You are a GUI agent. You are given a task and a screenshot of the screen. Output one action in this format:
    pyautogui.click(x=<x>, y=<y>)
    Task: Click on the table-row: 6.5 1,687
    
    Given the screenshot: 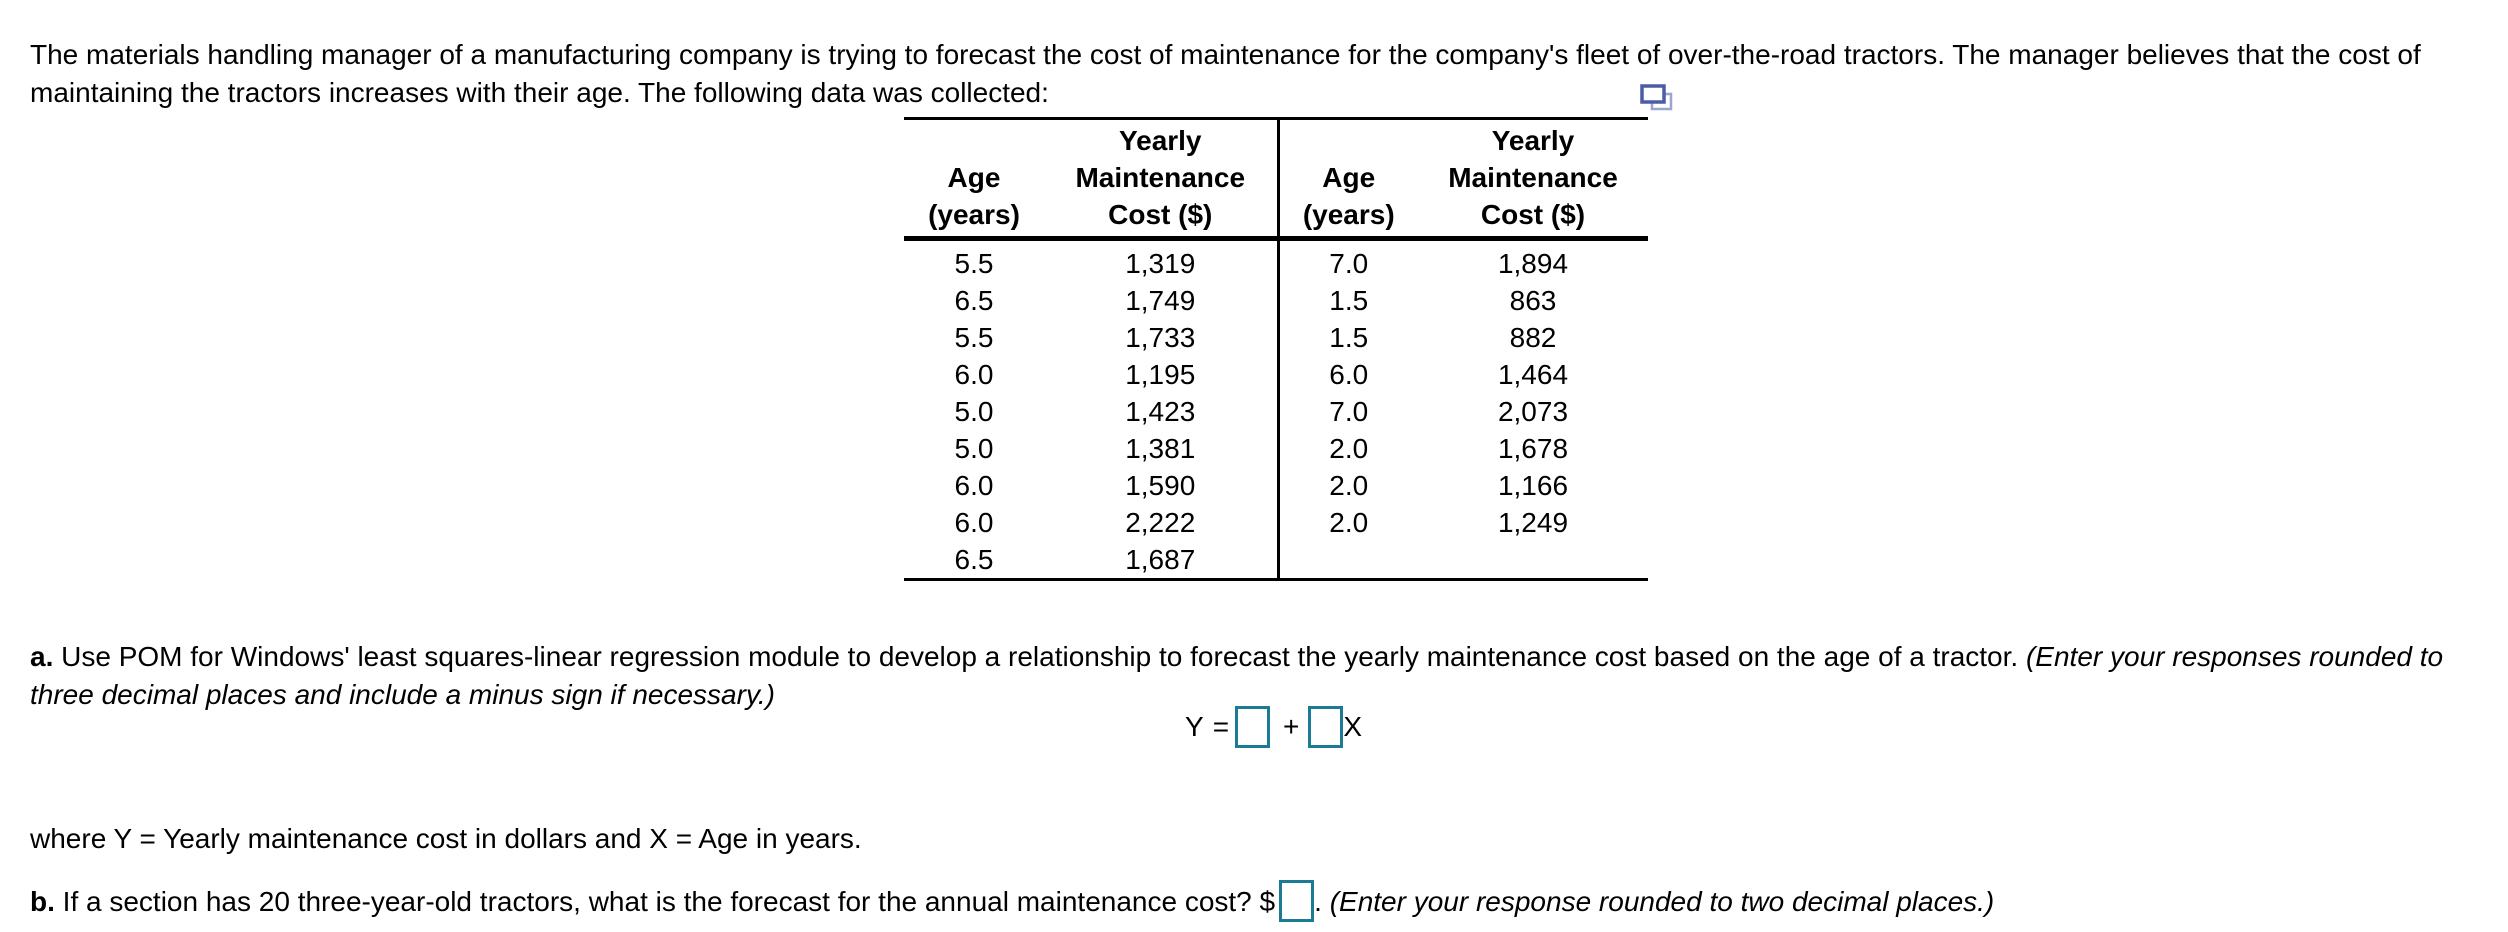 What is the action you would take?
    pyautogui.click(x=1276, y=560)
    